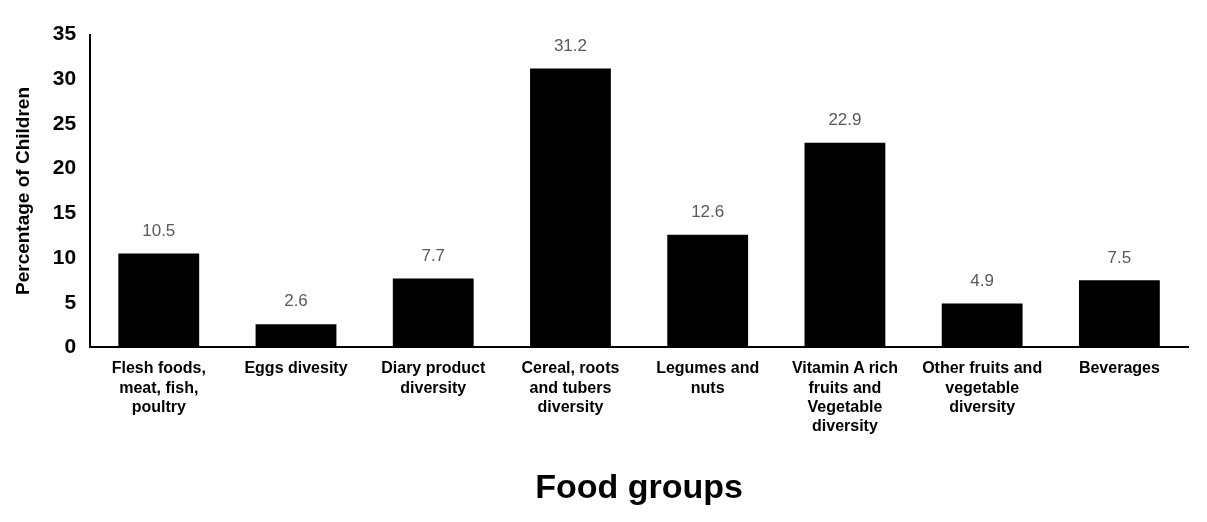 This screenshot has width=1207, height=522. Describe the element at coordinates (159, 230) in the screenshot. I see `data-label: 10.5` at that location.